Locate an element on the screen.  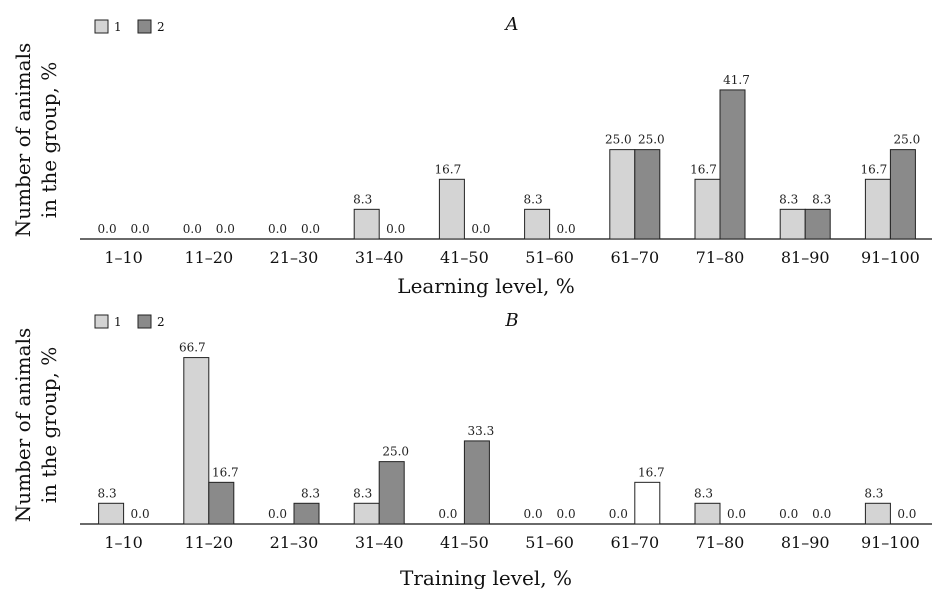
value-label: 41.7 is located at coordinates (736, 80).